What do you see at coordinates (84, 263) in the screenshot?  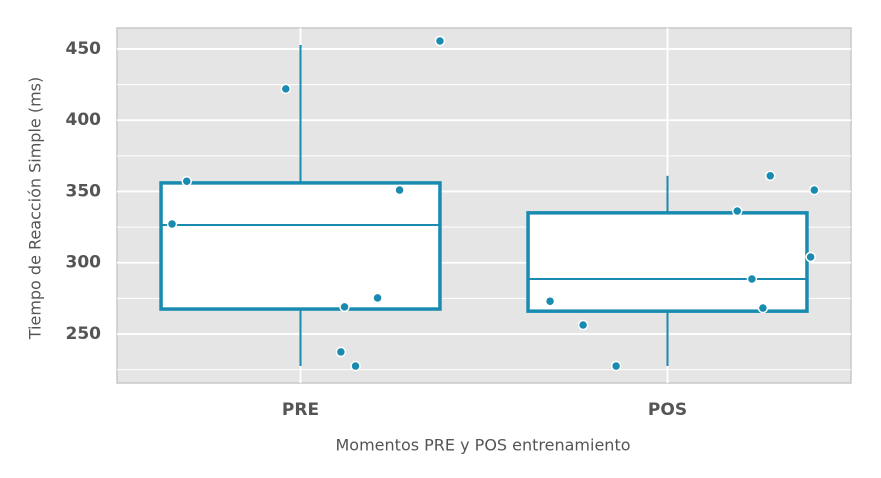 I see `y-tick-label: 300` at bounding box center [84, 263].